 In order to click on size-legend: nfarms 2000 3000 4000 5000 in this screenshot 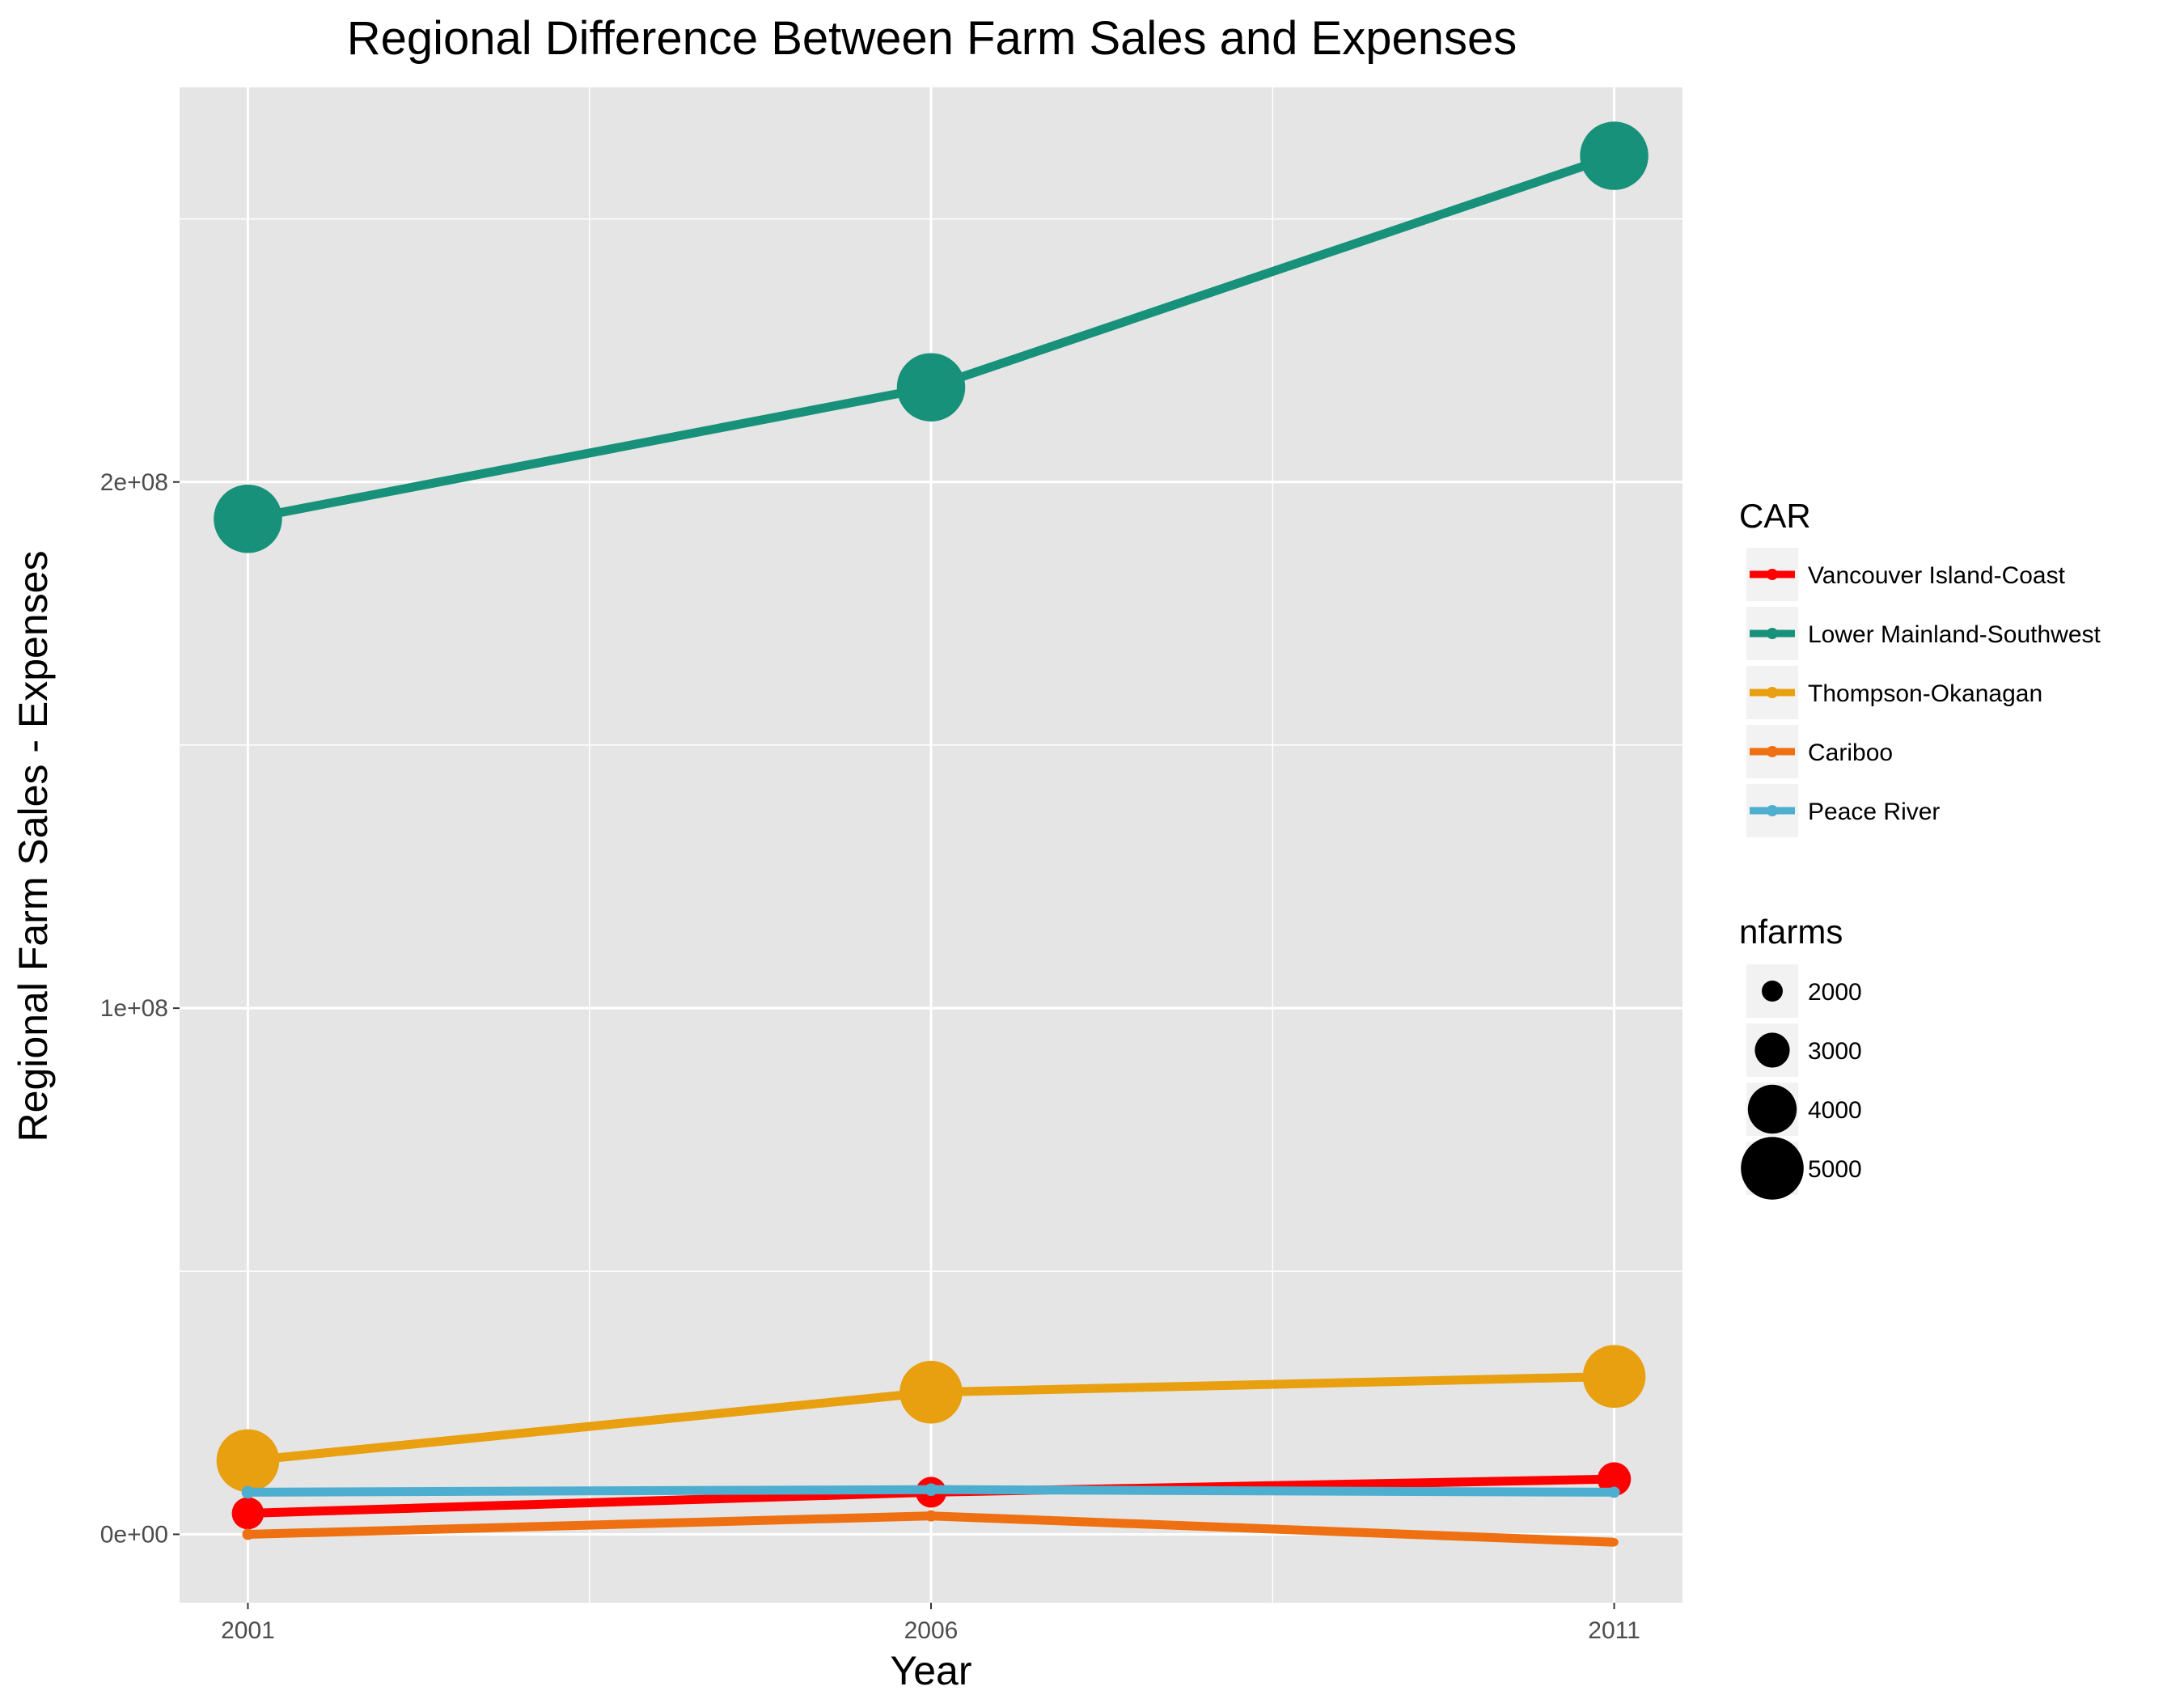, I will do `click(1801, 1056)`.